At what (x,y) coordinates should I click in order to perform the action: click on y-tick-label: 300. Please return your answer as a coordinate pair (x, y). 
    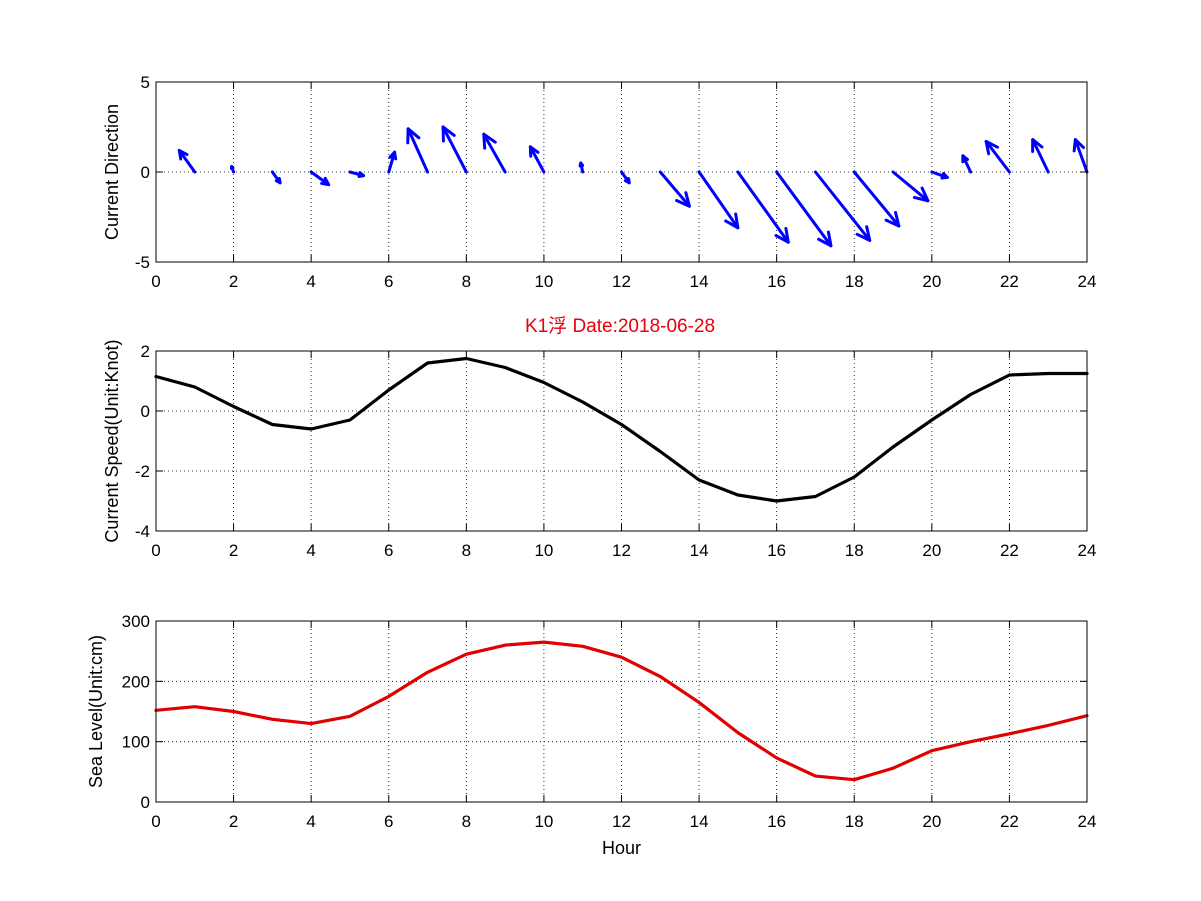
    Looking at the image, I should click on (136, 621).